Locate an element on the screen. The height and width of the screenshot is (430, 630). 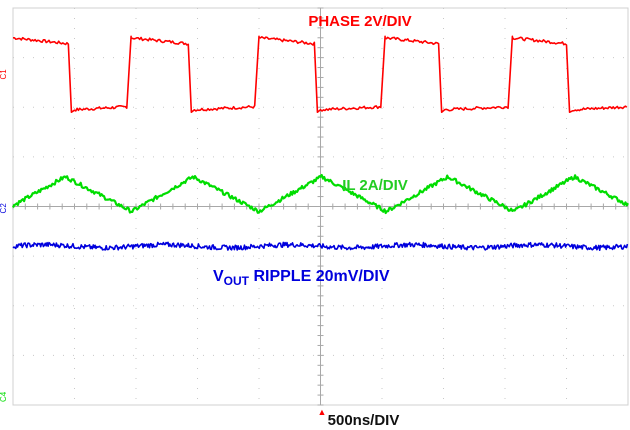
vout-ripple-label: VOUT RIPPLE 20mV/DIV is located at coordinates (301, 278).